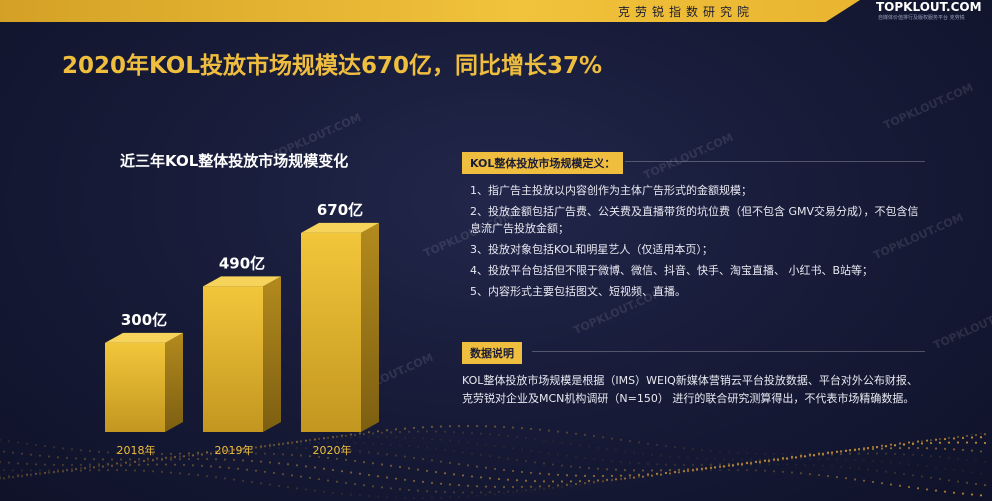 This screenshot has height=501, width=992. I want to click on brand-subtitle: 自媒体价值排行及版权服务平台 克劳锐, so click(921, 18).